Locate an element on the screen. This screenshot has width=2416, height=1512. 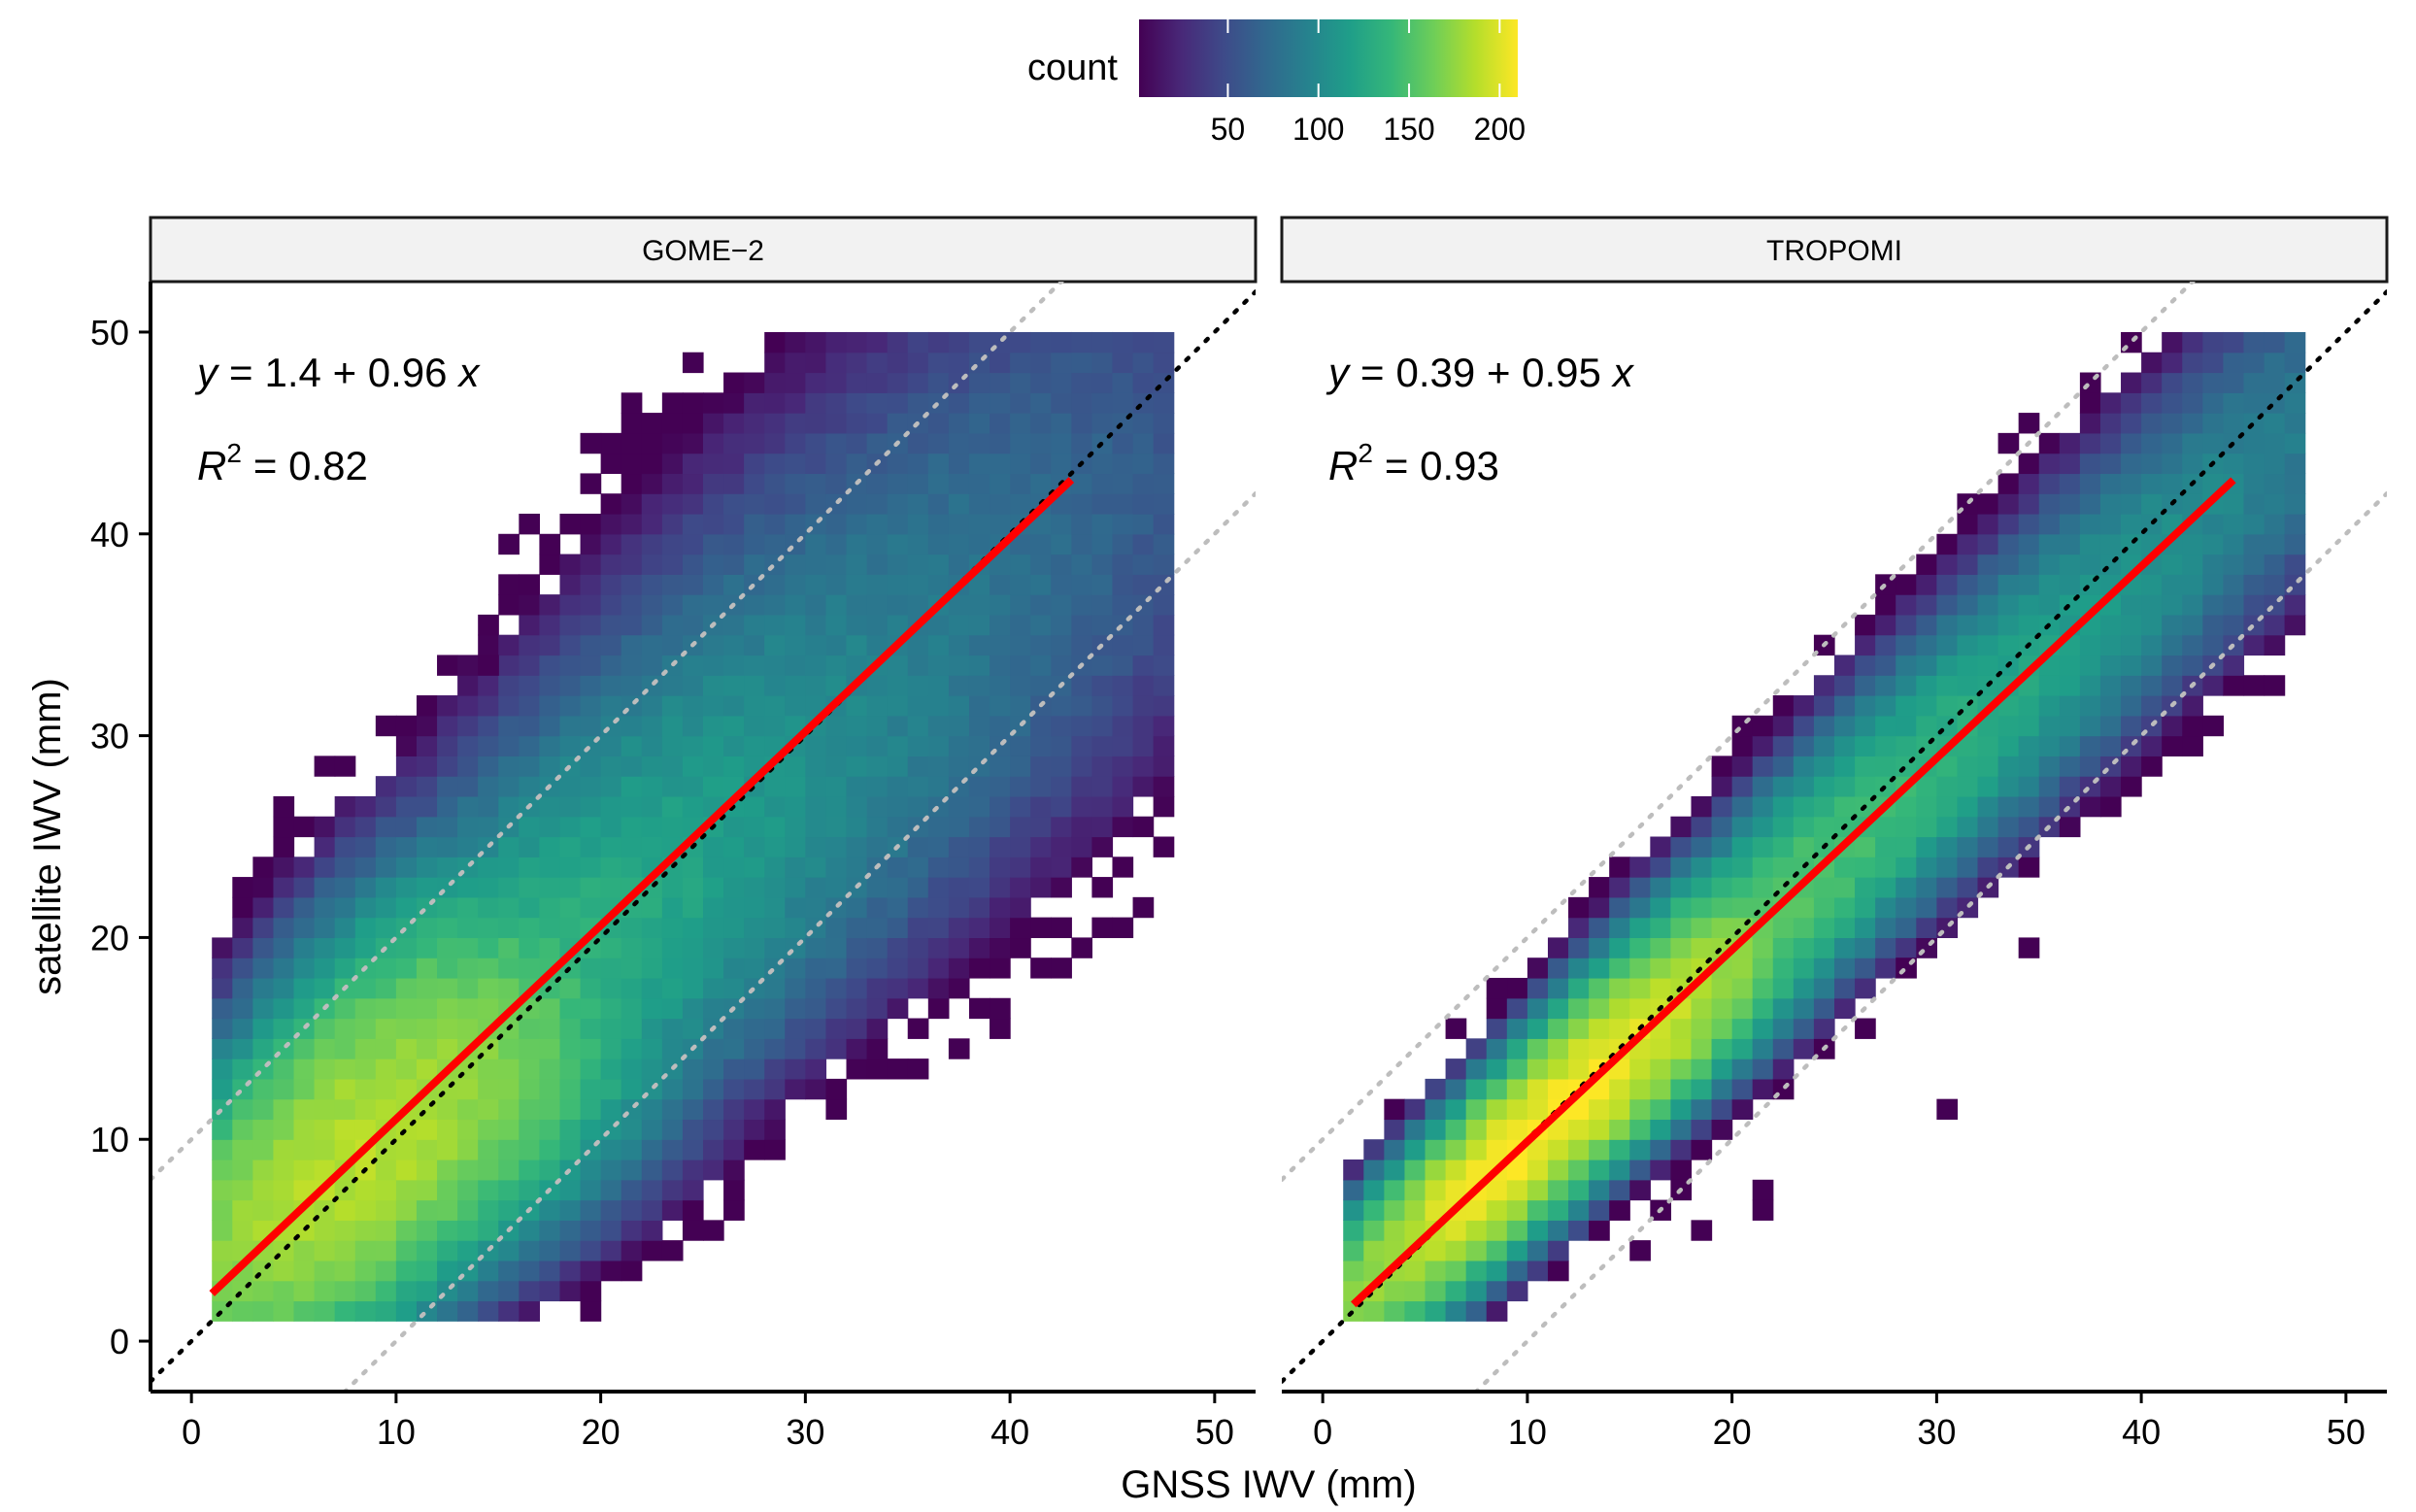
r2-power: 2 is located at coordinates (1365, 453).